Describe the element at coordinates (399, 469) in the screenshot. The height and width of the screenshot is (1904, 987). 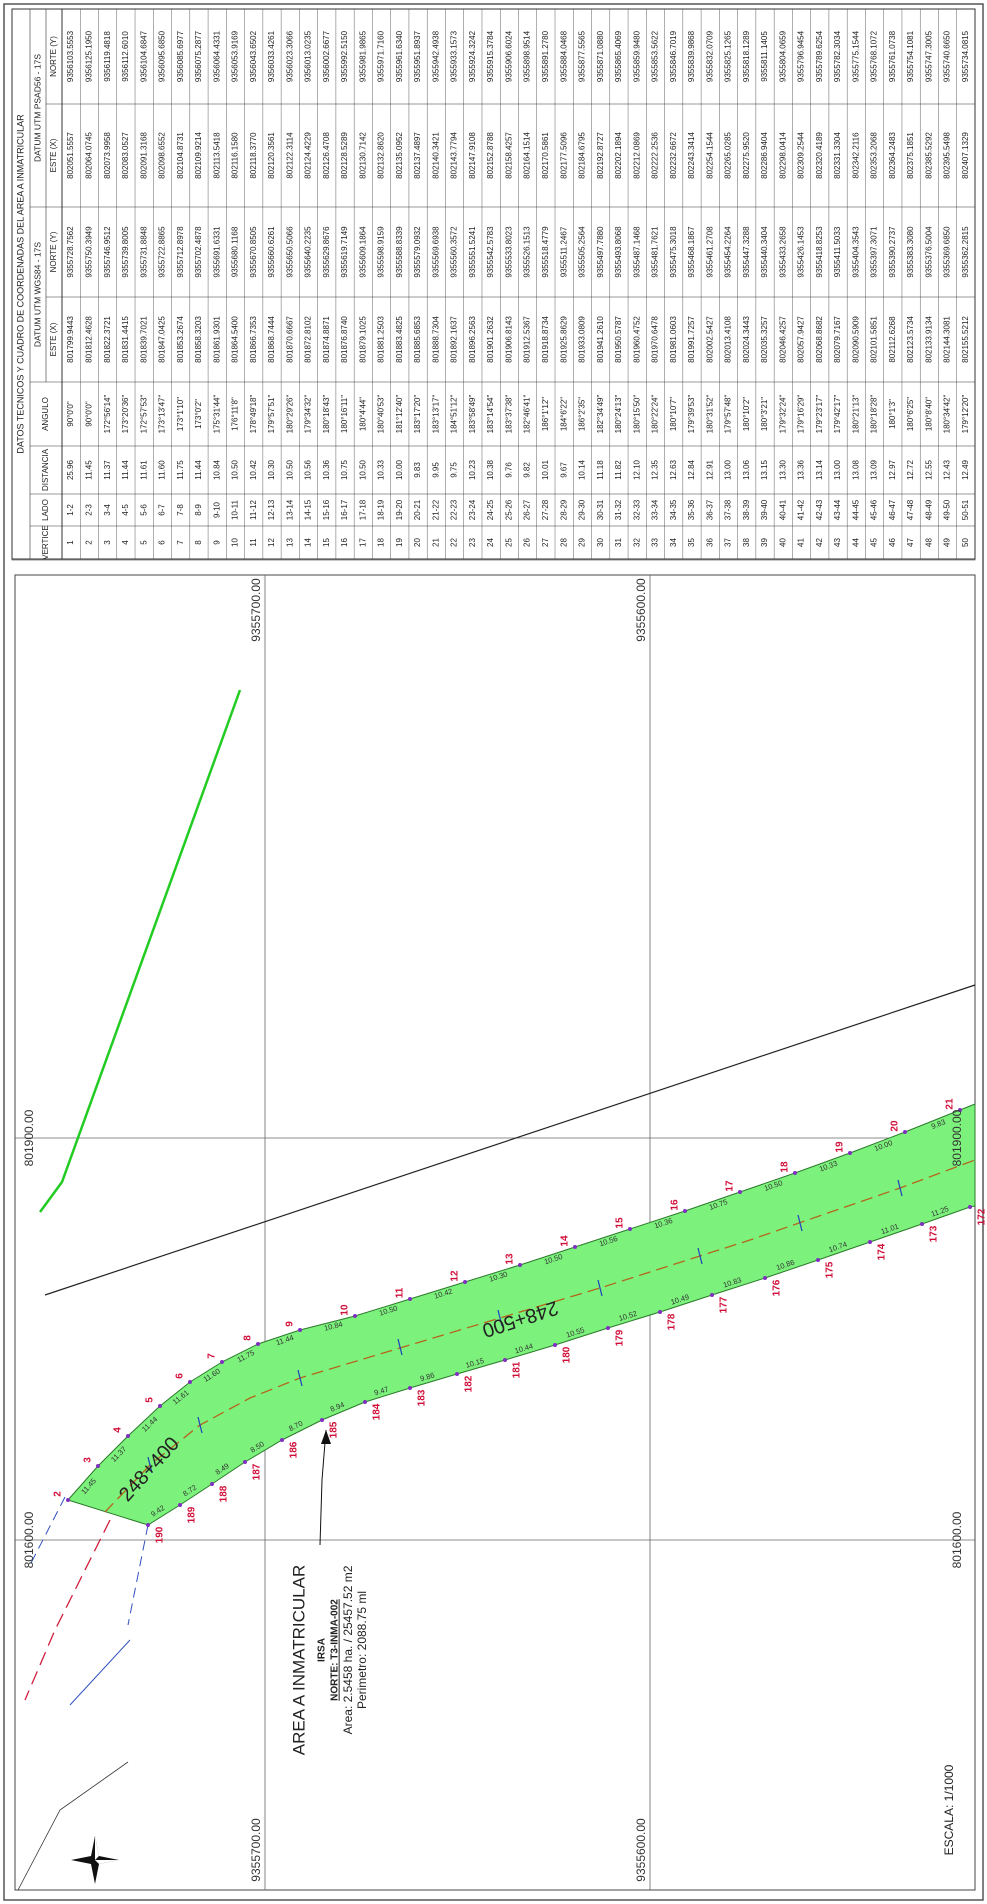
I see `table-cell: 10.00` at that location.